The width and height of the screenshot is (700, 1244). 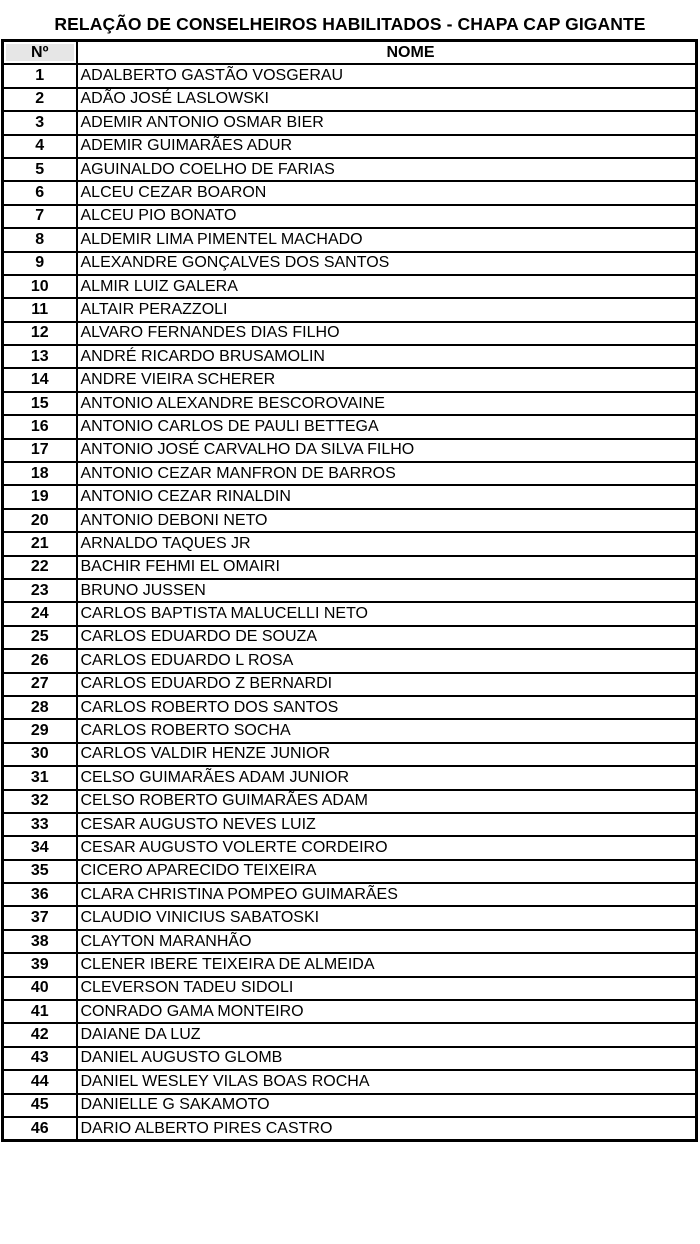 I want to click on row-number: 31, so click(x=39, y=778).